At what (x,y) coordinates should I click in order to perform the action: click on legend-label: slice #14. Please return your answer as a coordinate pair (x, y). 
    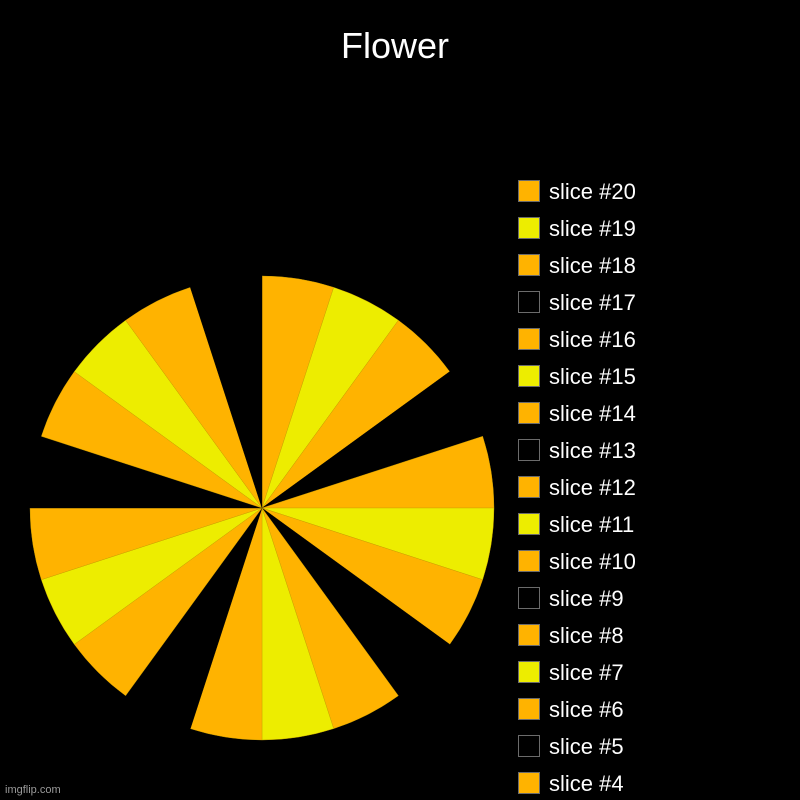
    Looking at the image, I should click on (592, 413).